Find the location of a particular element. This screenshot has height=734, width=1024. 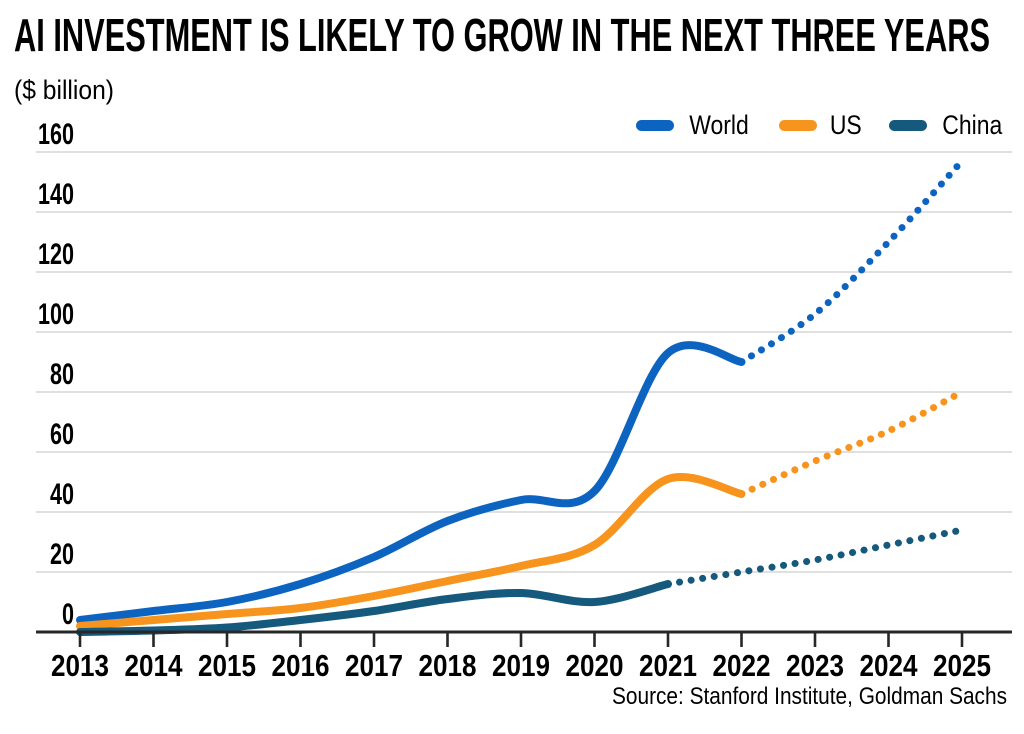

x-axis-label: 2023 is located at coordinates (815, 665).